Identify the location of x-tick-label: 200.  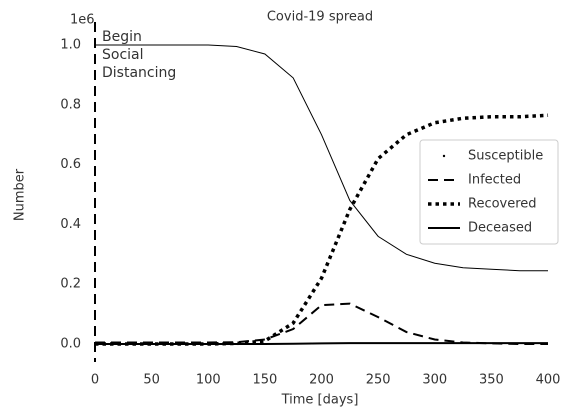
(321, 380).